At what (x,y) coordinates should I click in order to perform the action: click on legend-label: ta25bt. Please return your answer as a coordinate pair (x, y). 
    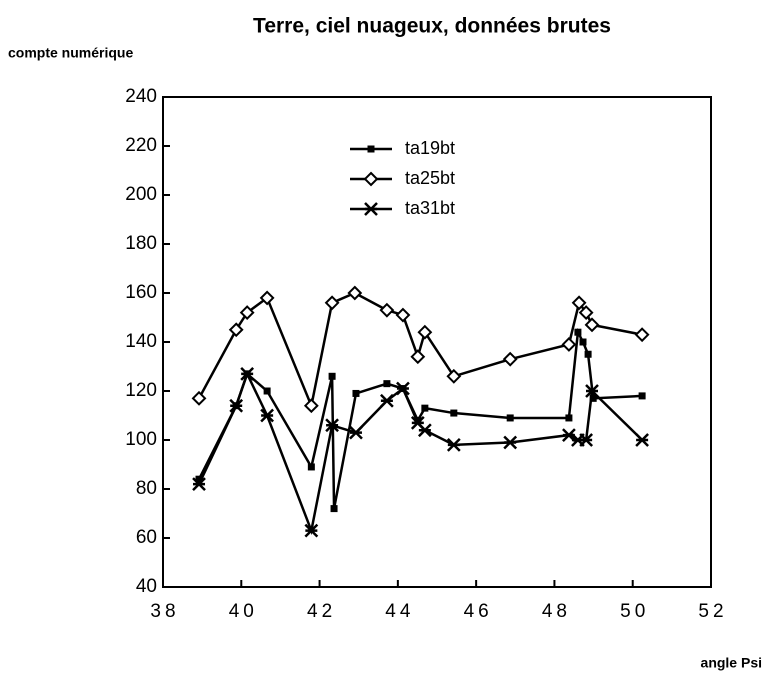
    Looking at the image, I should click on (430, 178).